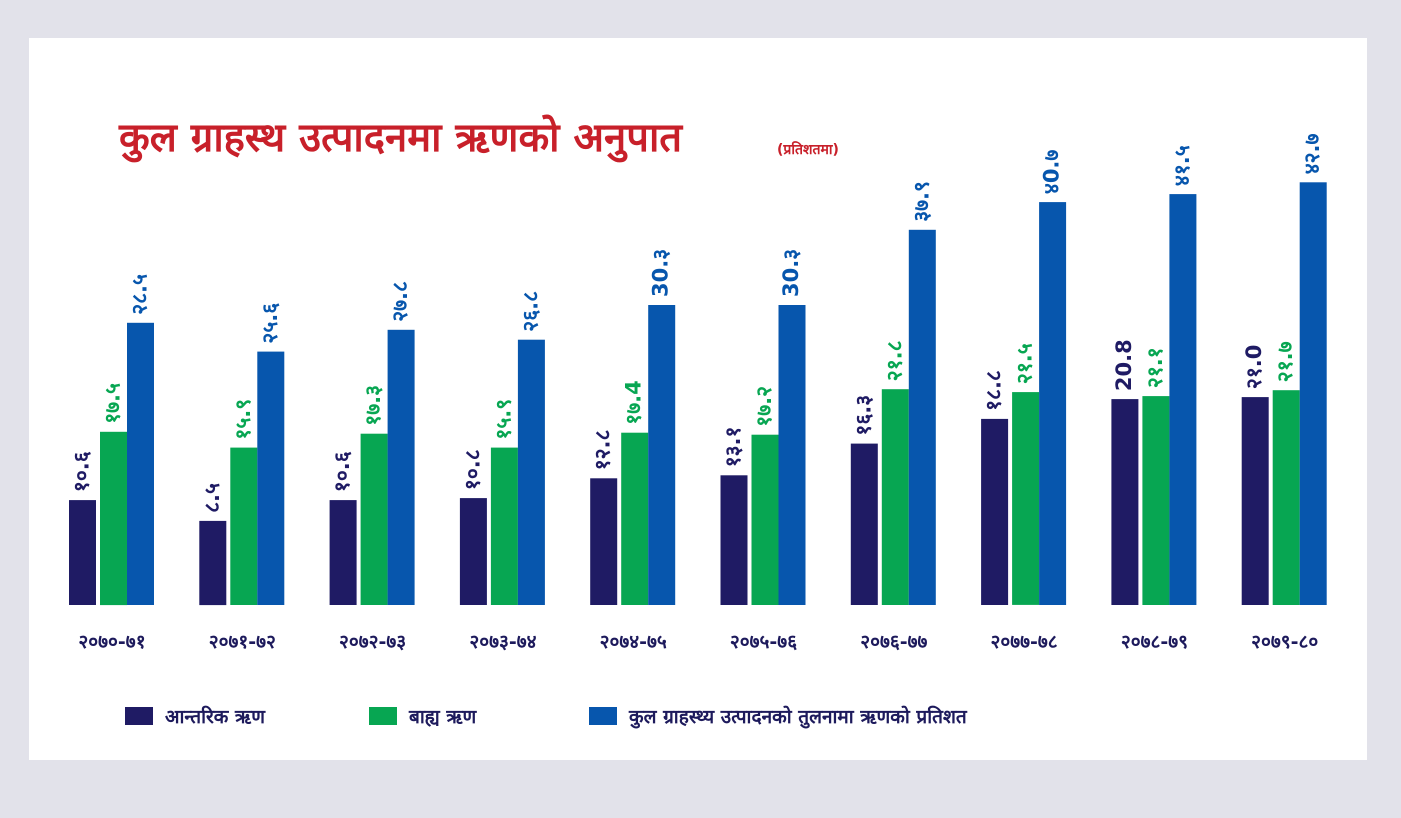  What do you see at coordinates (921, 201) in the screenshot?
I see `value-label-3-7: ३७.९` at bounding box center [921, 201].